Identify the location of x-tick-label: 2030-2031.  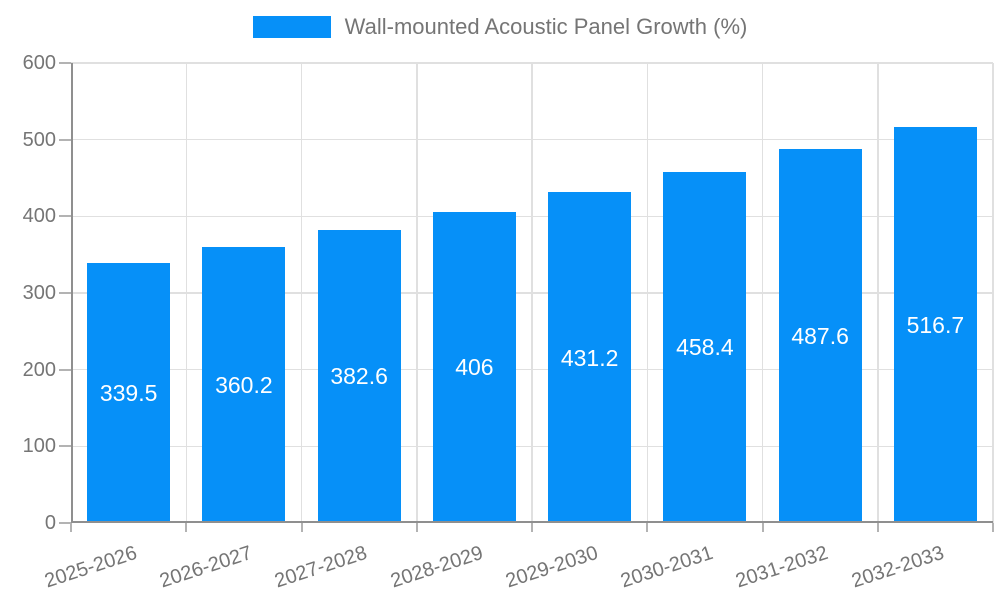
(667, 567).